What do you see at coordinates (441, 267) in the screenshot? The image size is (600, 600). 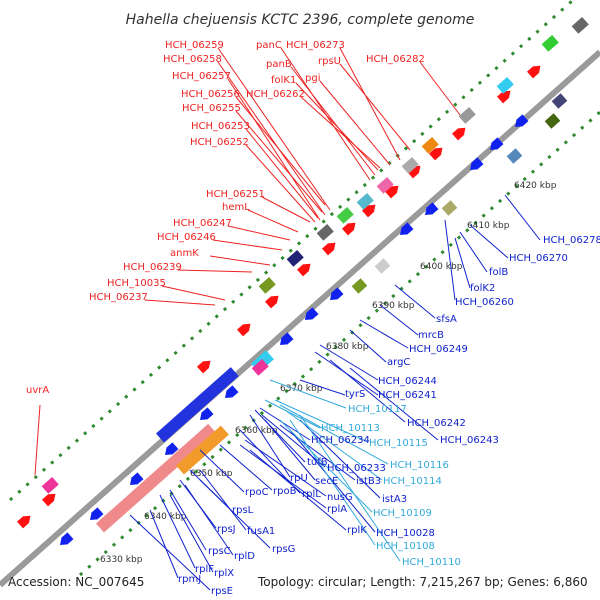 I see `tick-label: 6400 kbp` at bounding box center [441, 267].